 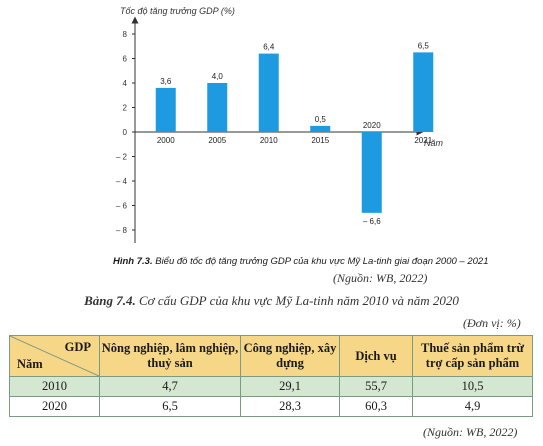 I want to click on x-tick-label: 2005, so click(x=217, y=140).